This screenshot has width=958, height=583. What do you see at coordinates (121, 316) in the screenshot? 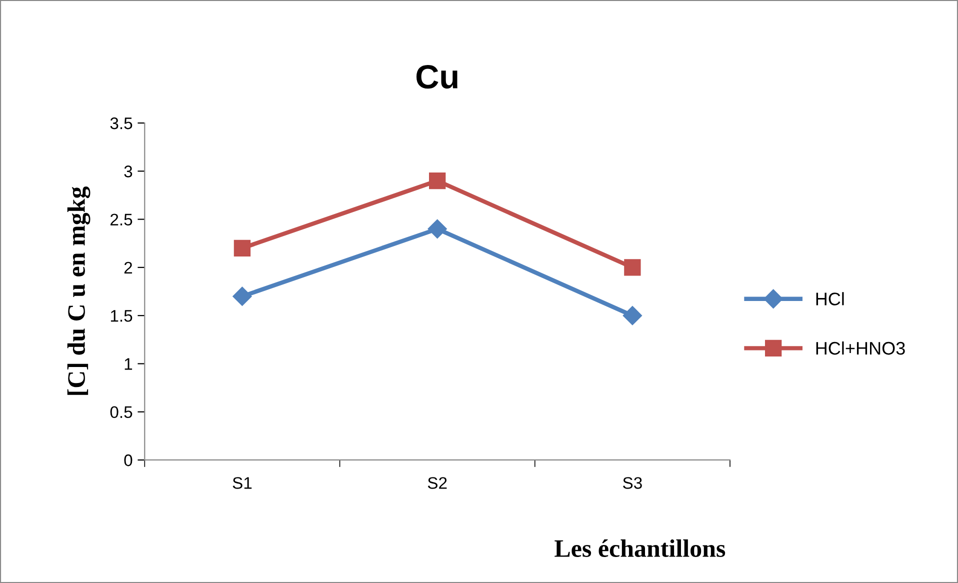
I see `y-tick-label: 1.5` at bounding box center [121, 316].